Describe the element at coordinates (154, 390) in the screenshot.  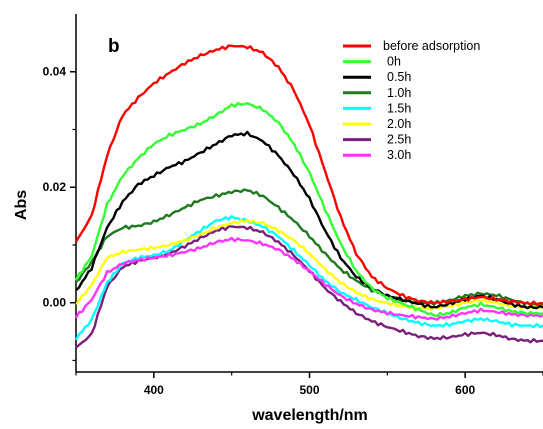
I see `x-tick-label: 400` at that location.